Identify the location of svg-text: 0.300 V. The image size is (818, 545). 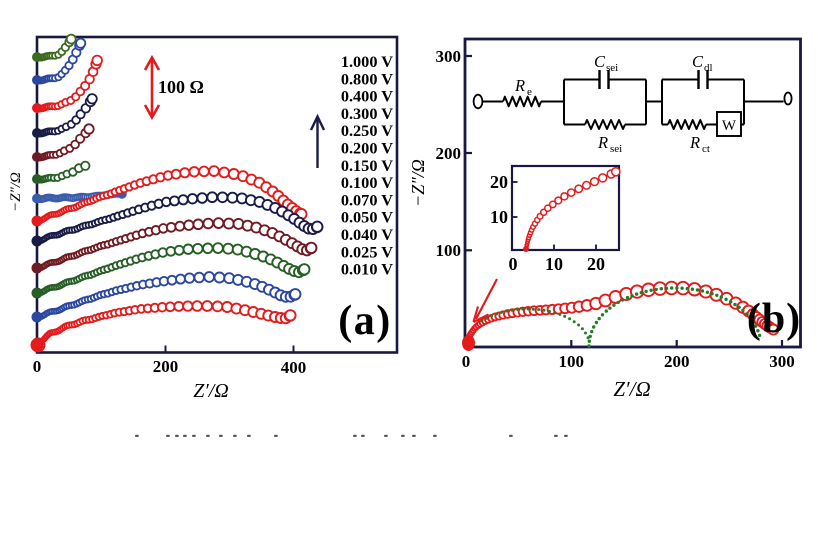
(367, 113).